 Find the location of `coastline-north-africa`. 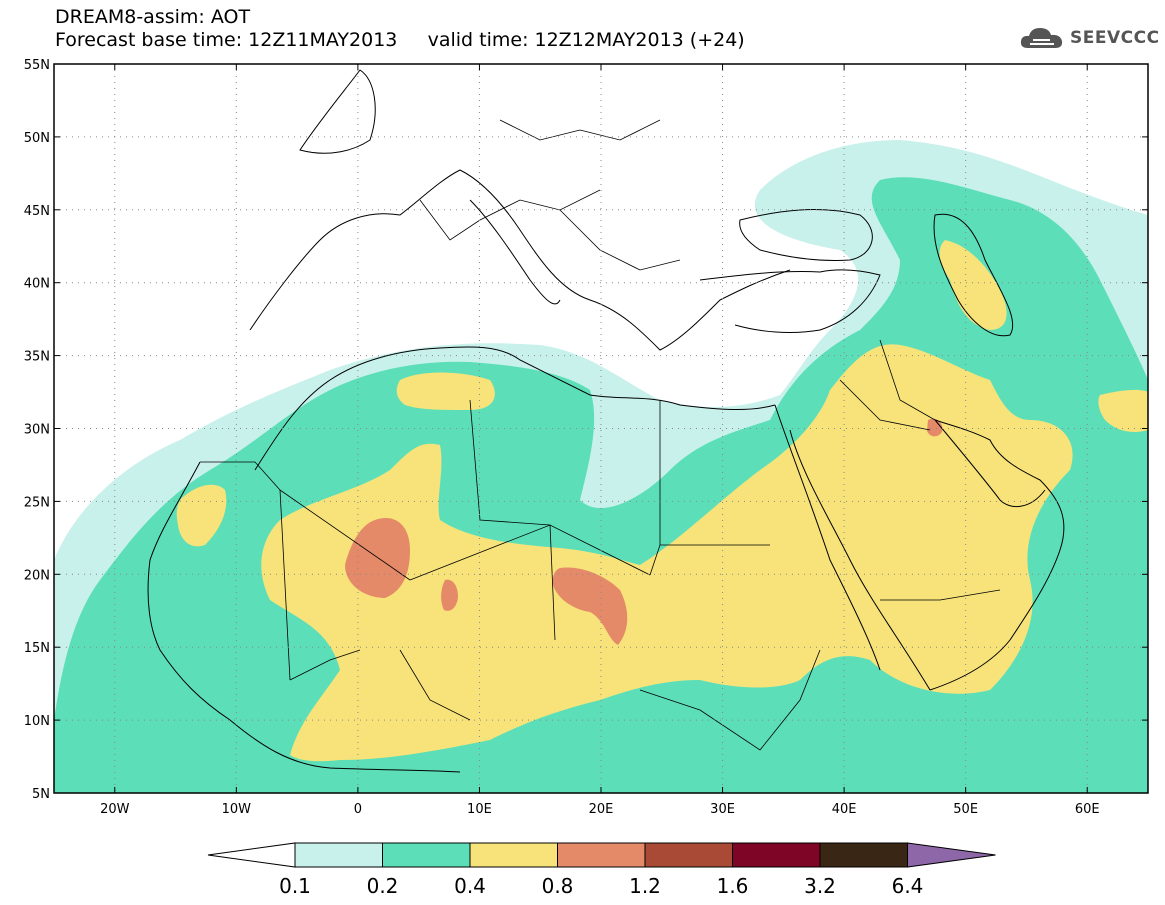

coastline-north-africa is located at coordinates (515, 408).